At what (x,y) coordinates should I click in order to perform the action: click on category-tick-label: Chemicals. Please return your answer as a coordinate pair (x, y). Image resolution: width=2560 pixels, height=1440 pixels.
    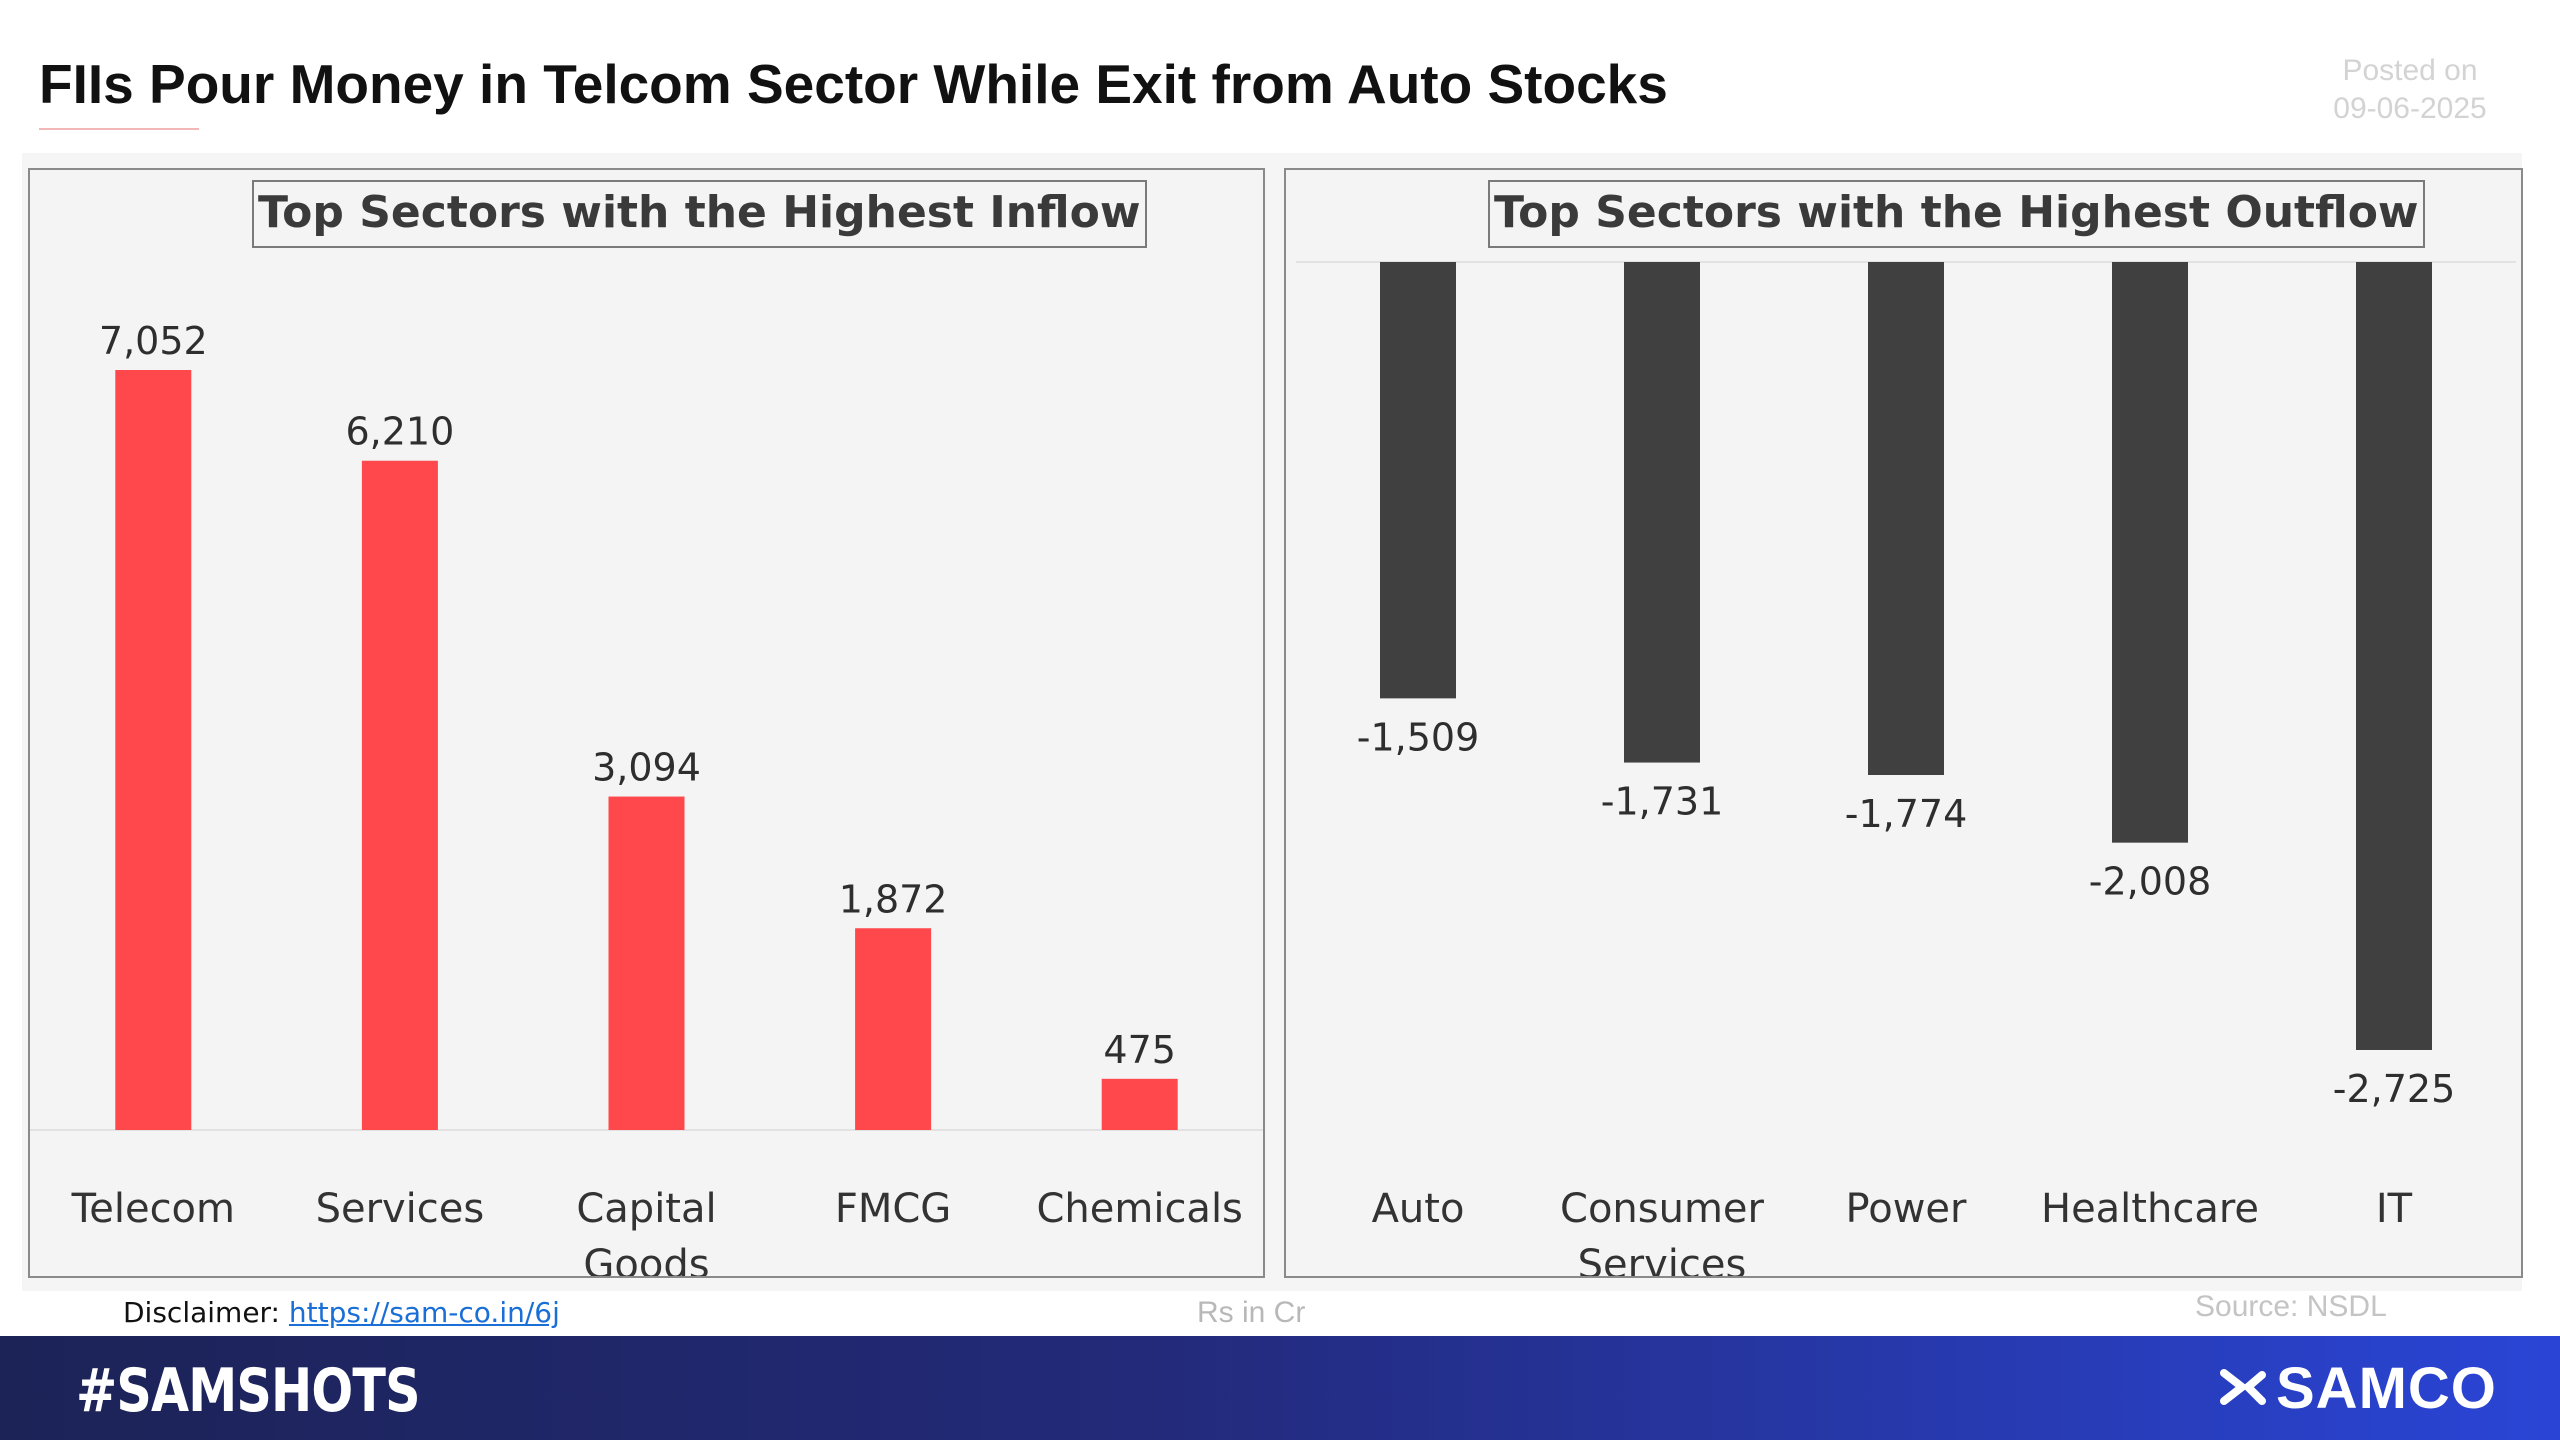
    Looking at the image, I should click on (1139, 1209).